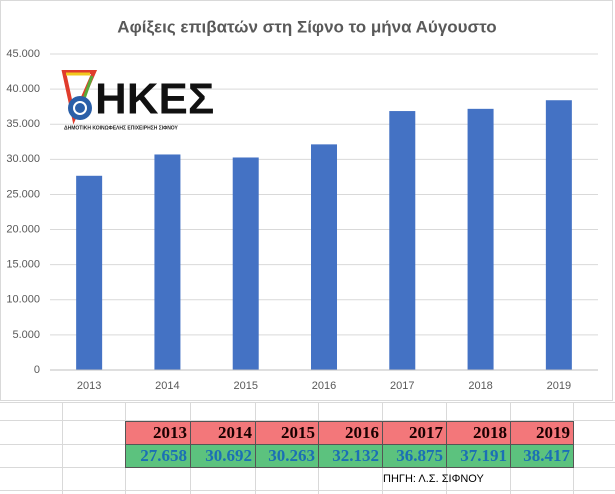  Describe the element at coordinates (167, 386) in the screenshot. I see `x-tick-label: 2014` at that location.